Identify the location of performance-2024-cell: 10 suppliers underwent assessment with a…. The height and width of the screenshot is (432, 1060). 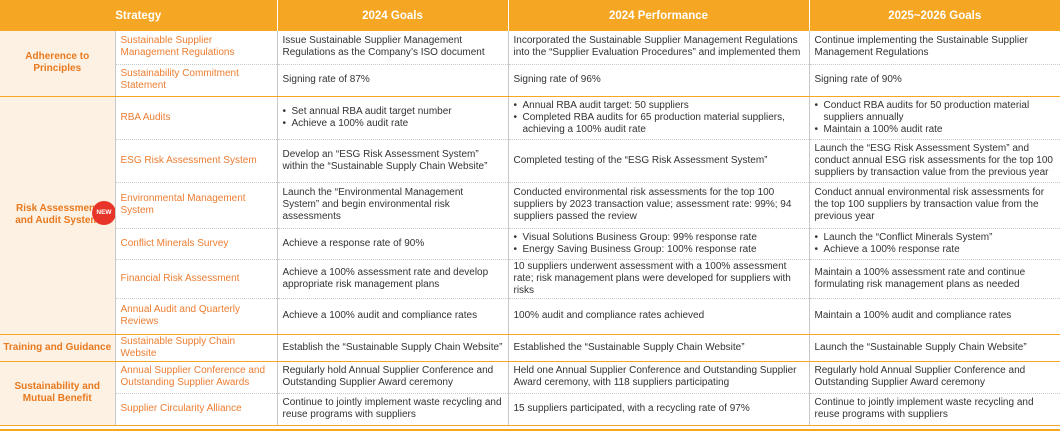
(659, 279).